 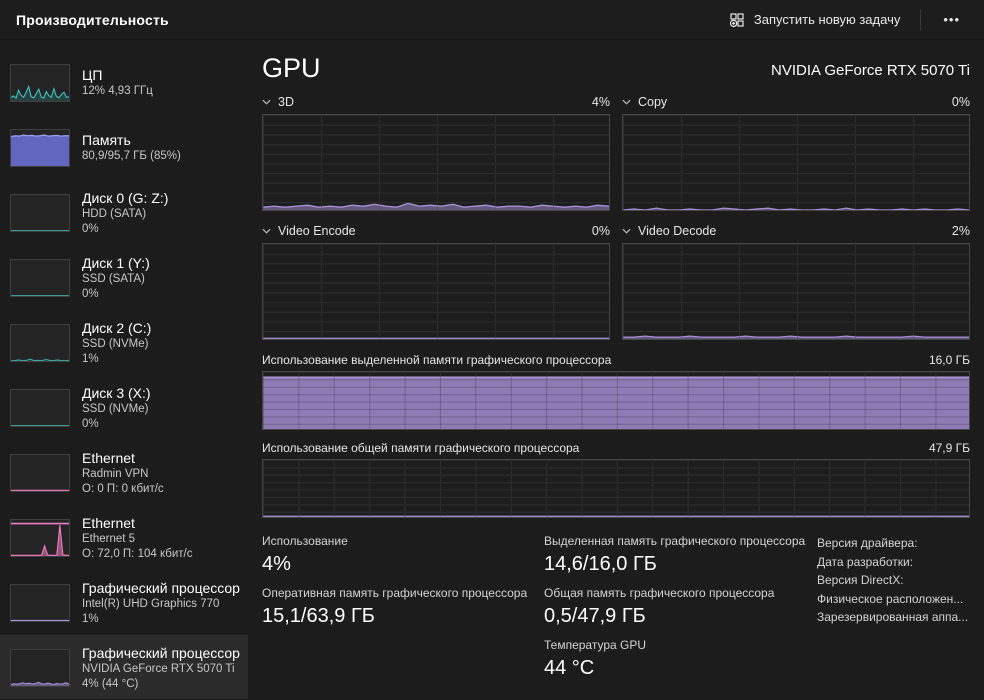 I want to click on memory-mini-chart, so click(x=40, y=147).